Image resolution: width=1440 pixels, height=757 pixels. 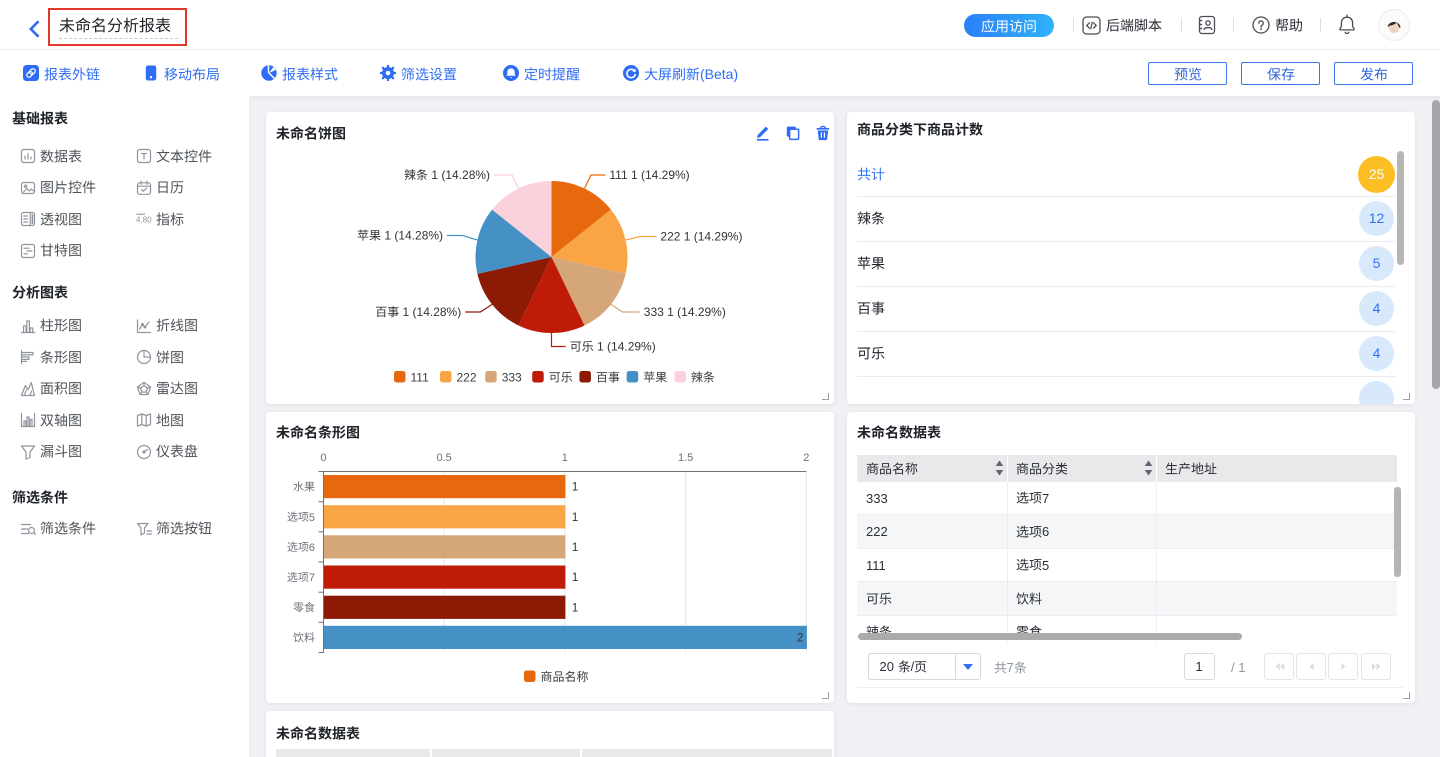 What do you see at coordinates (444, 458) in the screenshot?
I see `svg-text: 0.5` at bounding box center [444, 458].